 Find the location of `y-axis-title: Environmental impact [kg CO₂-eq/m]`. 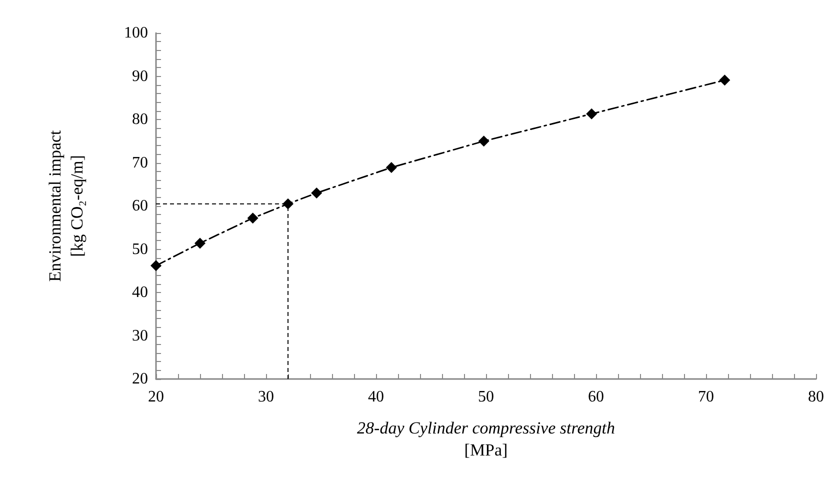

y-axis-title: Environmental impact [kg CO₂-eq/m] is located at coordinates (66, 206).